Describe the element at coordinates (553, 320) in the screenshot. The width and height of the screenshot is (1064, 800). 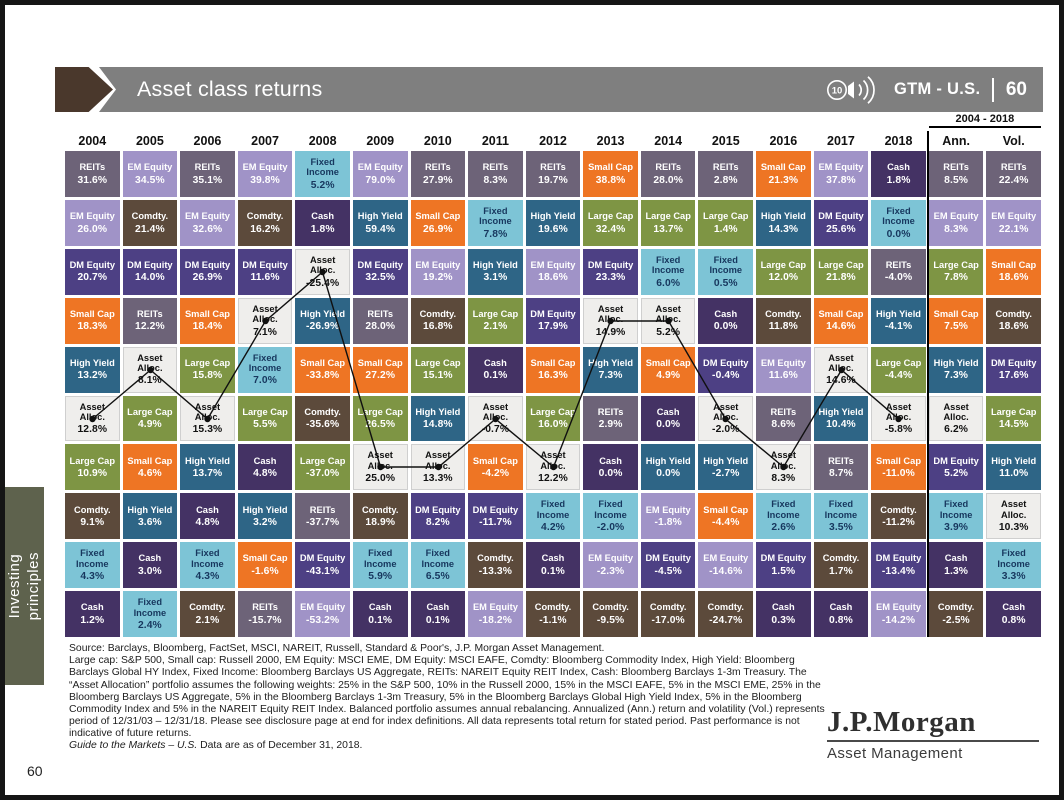
I see `asset-cell-2012-4: DM Equity 17.9%` at that location.